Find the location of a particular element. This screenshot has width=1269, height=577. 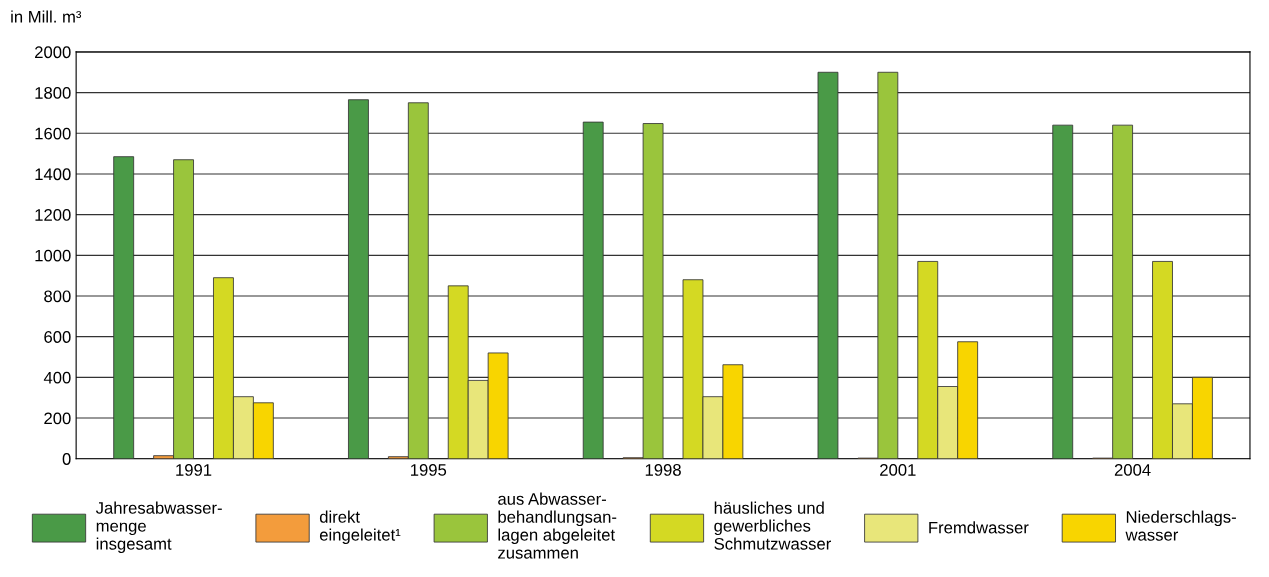

y-tick-label: 1000 is located at coordinates (53, 255).